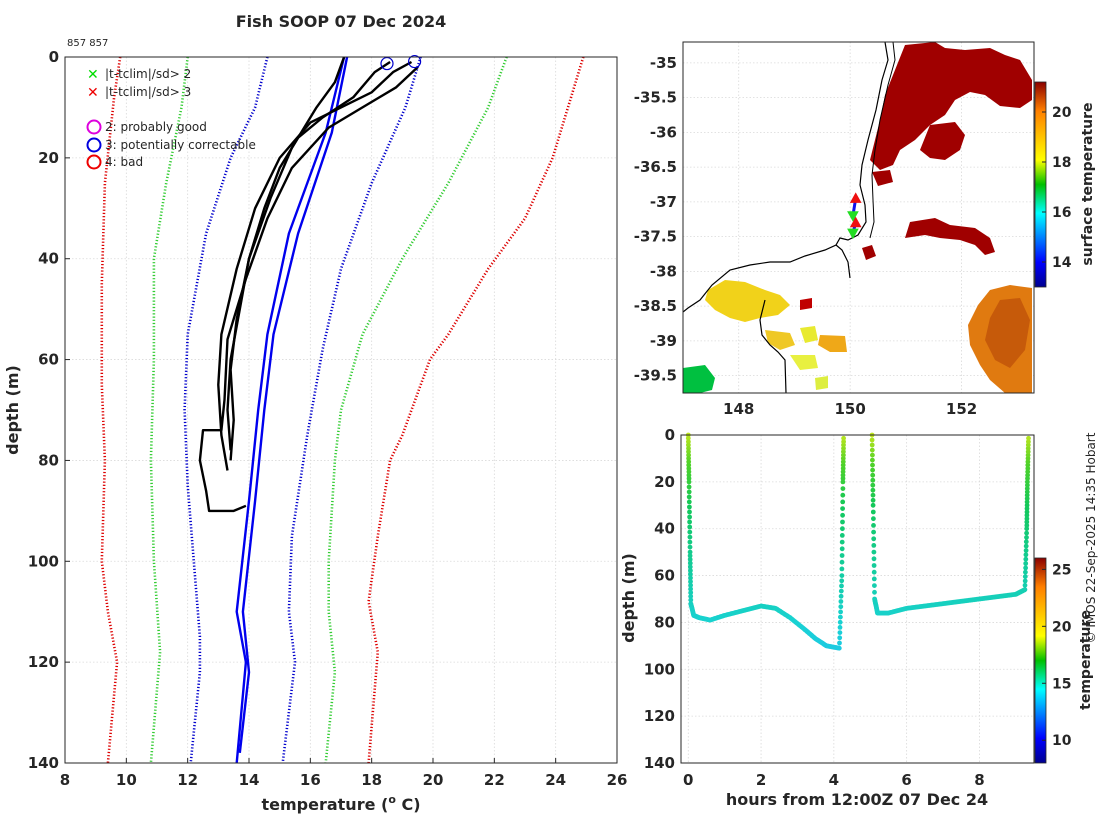  I want to click on map-ytick-label: -36, so click(663, 132).